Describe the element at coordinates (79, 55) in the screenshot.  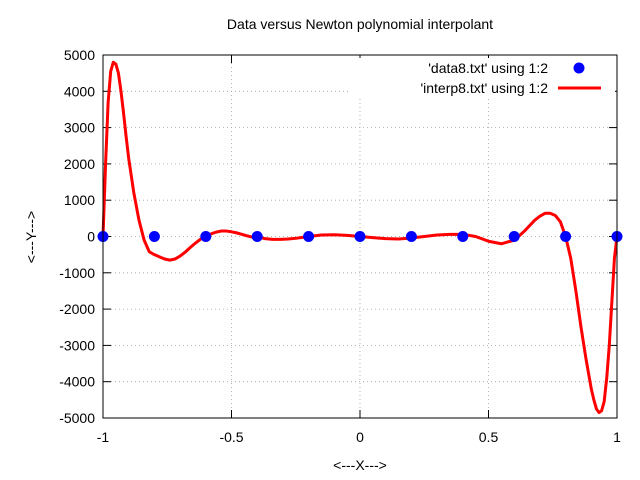
I see `y-tick-label: 5000` at that location.